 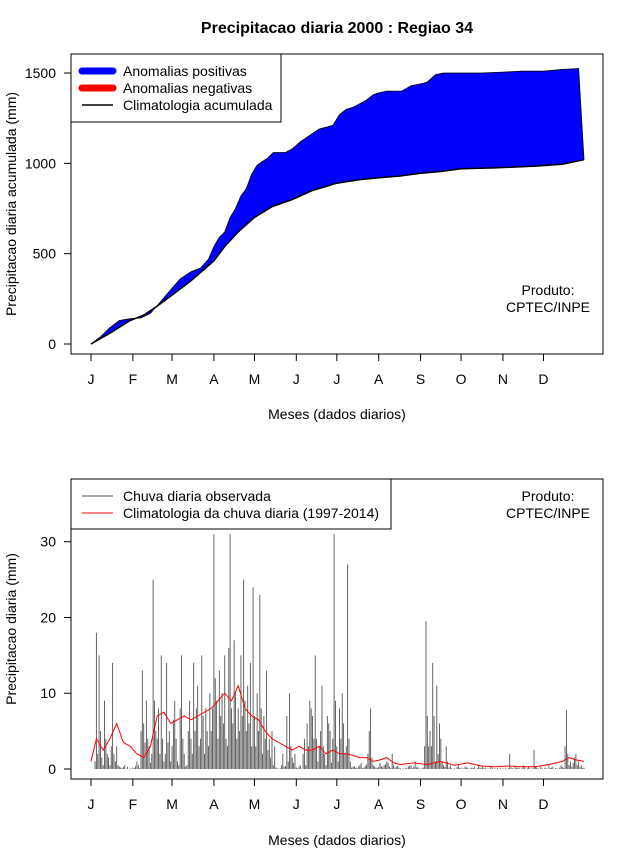 I want to click on panel1-y-axis: 0 500 1000 1500, so click(x=48, y=208).